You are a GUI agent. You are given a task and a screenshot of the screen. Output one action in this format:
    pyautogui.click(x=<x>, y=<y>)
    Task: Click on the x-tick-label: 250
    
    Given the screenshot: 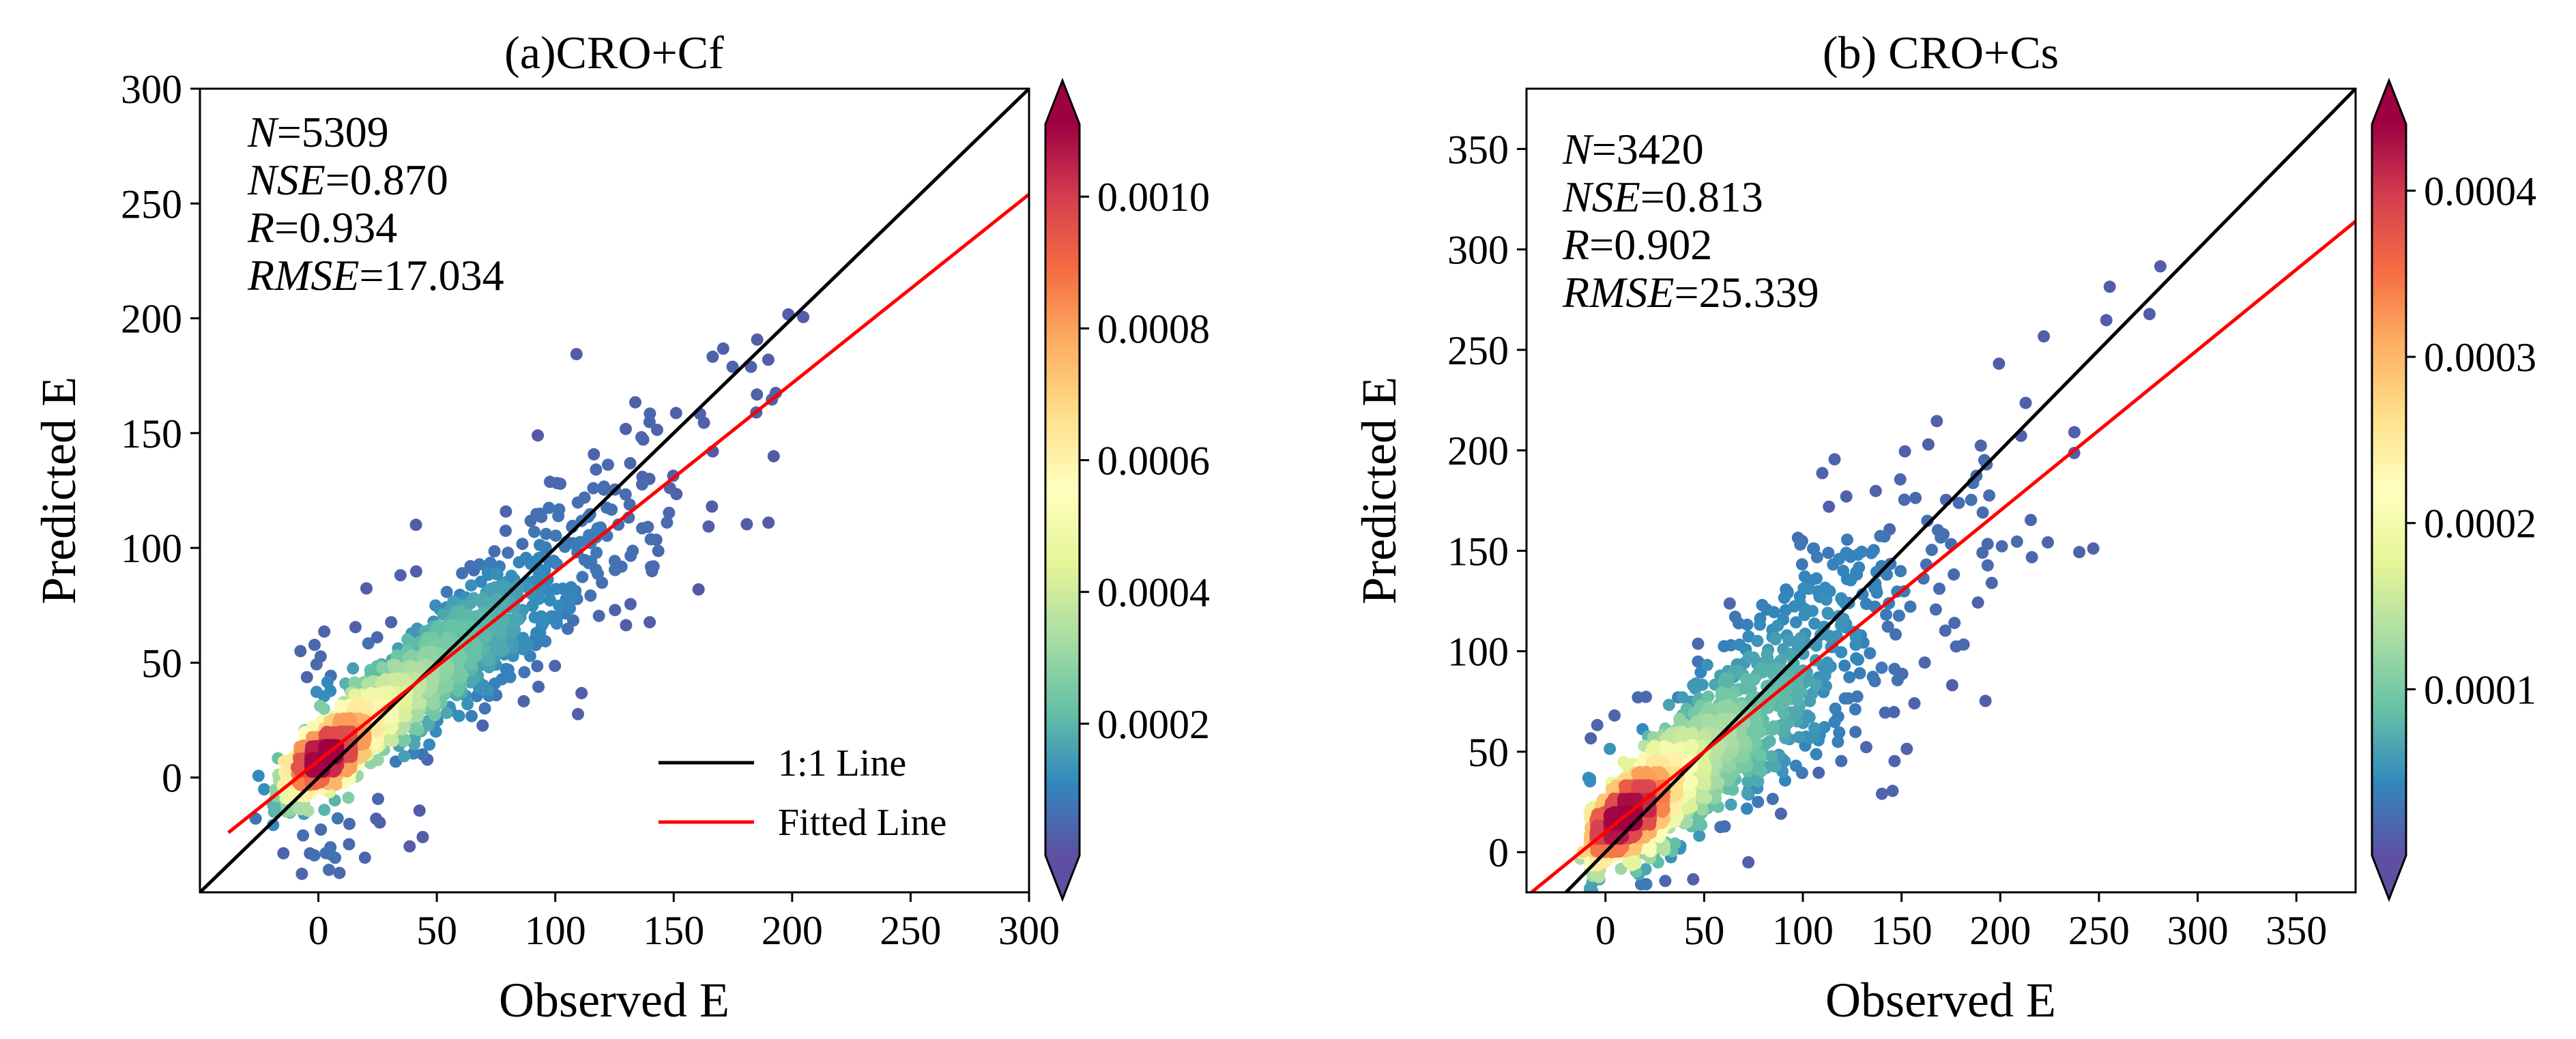 What is the action you would take?
    pyautogui.click(x=910, y=930)
    